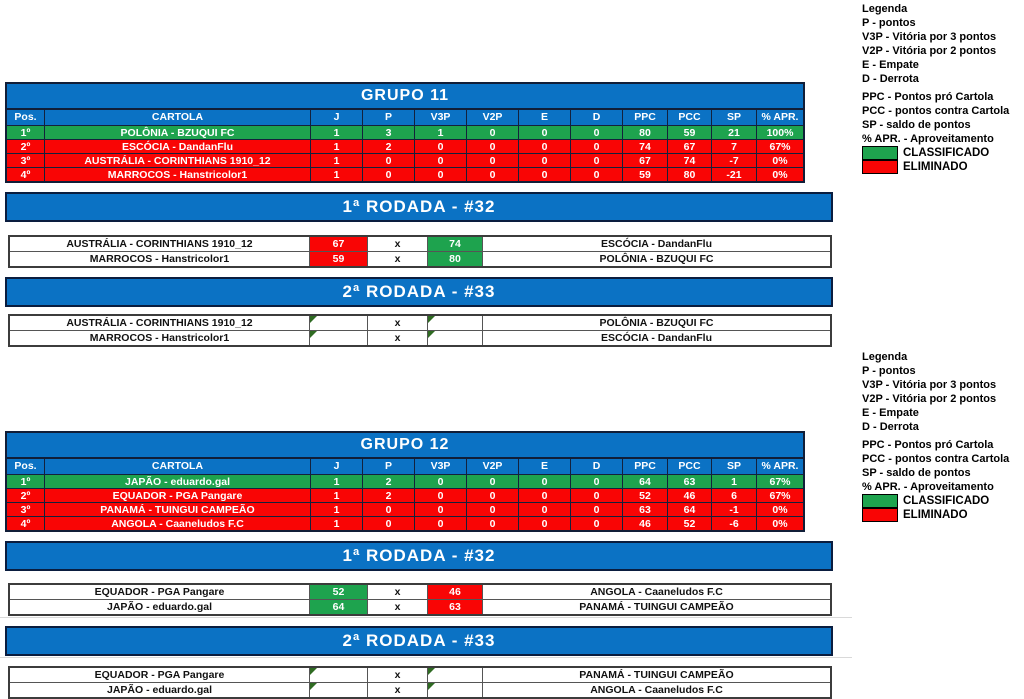  Describe the element at coordinates (389, 509) in the screenshot. I see `cell-p: 0` at that location.